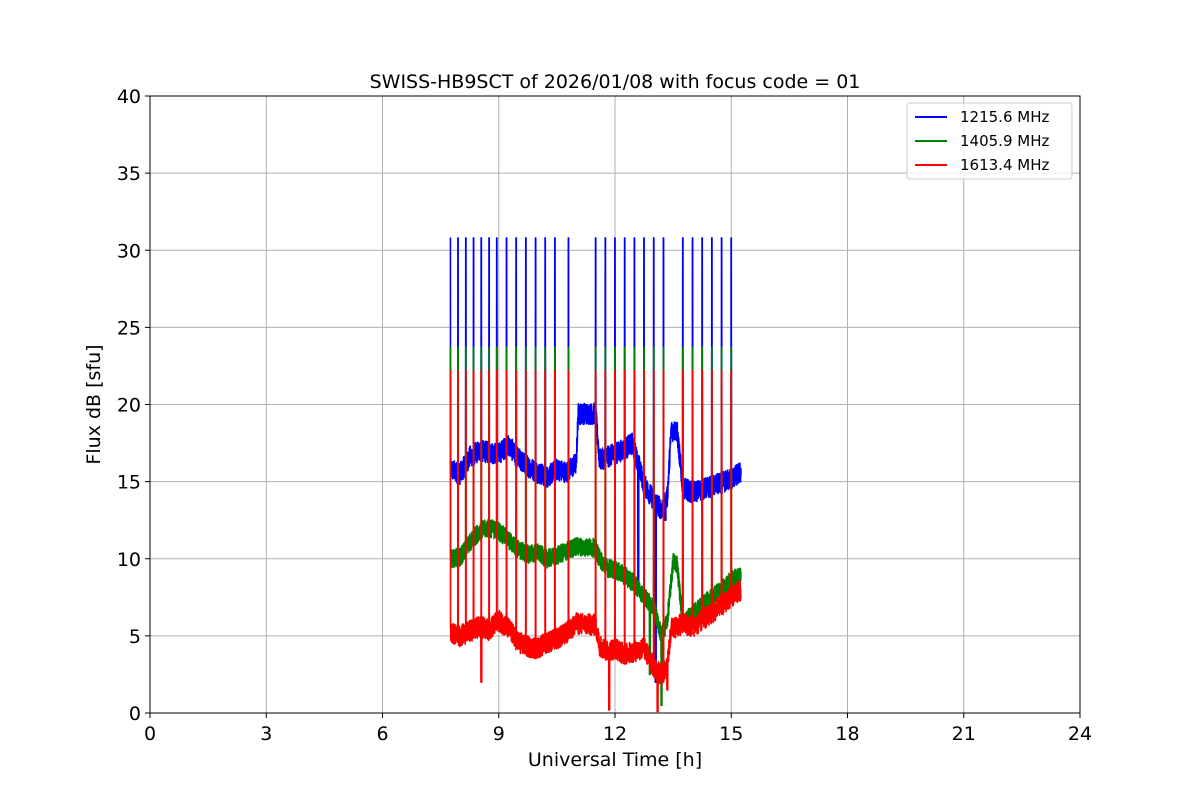 This screenshot has height=800, width=1200. I want to click on x-tick-label: 24, so click(1080, 734).